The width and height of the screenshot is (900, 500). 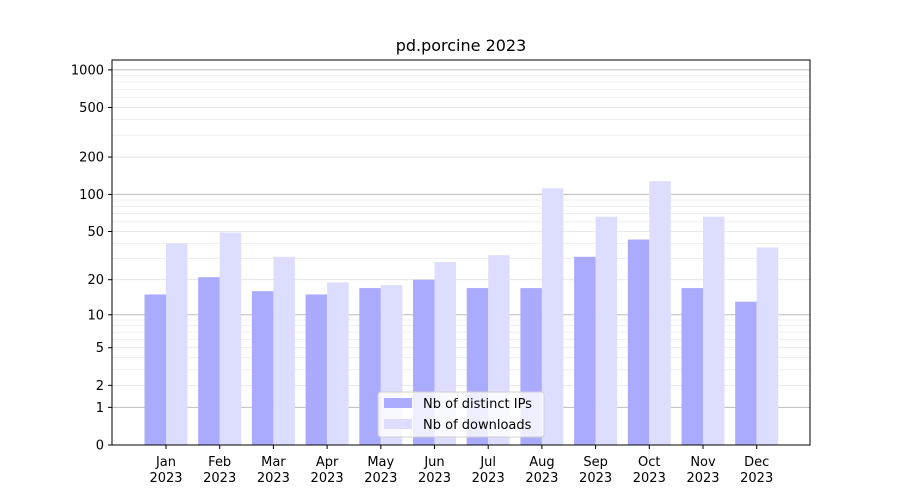 What do you see at coordinates (461, 45) in the screenshot?
I see `chart-title: pd.porcine 2023` at bounding box center [461, 45].